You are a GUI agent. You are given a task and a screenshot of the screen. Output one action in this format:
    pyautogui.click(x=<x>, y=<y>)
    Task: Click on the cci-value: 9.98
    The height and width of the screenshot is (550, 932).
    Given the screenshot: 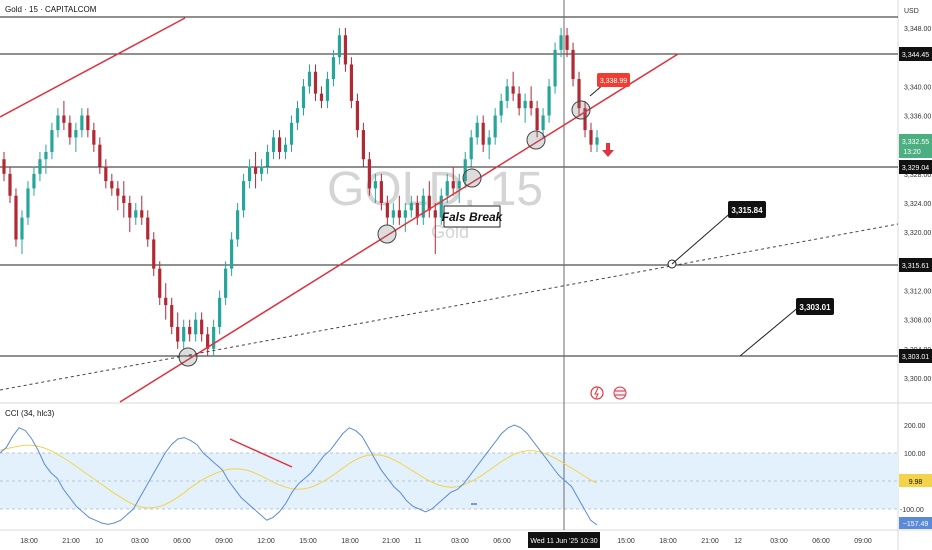 What is the action you would take?
    pyautogui.click(x=916, y=482)
    